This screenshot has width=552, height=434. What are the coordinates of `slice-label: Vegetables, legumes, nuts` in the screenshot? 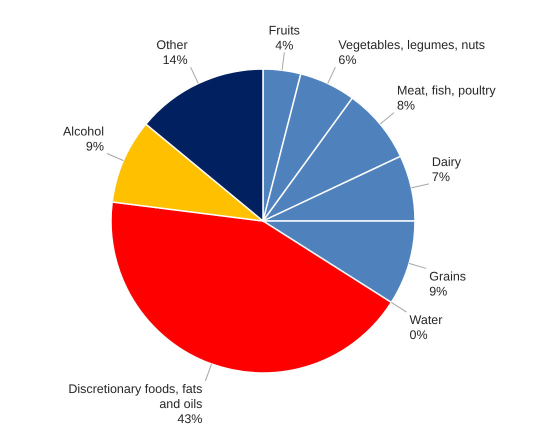 It's located at (412, 45).